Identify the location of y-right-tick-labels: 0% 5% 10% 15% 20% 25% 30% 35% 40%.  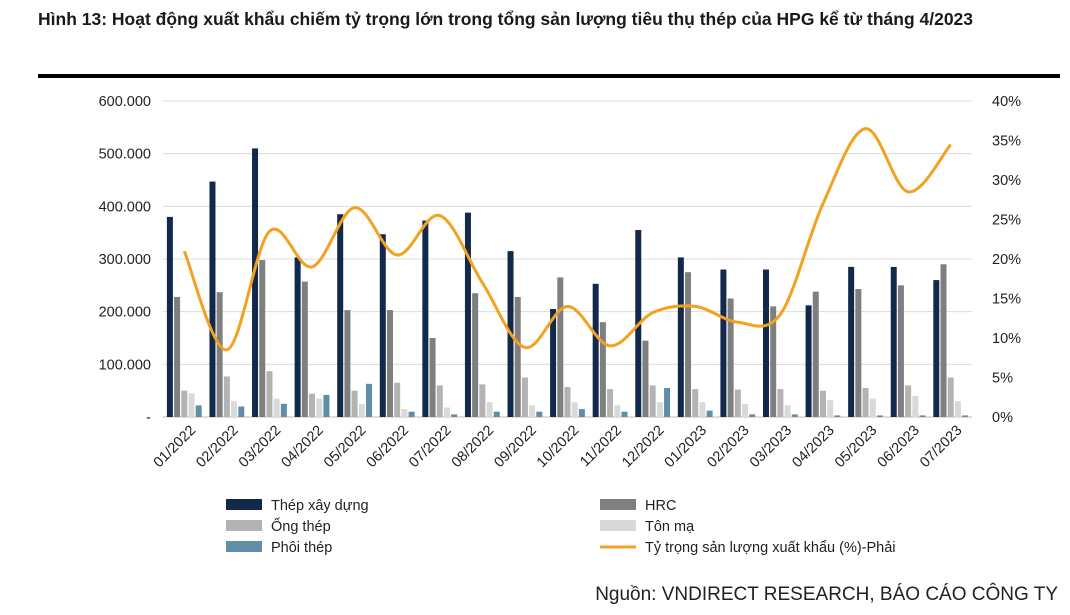
(1006, 260).